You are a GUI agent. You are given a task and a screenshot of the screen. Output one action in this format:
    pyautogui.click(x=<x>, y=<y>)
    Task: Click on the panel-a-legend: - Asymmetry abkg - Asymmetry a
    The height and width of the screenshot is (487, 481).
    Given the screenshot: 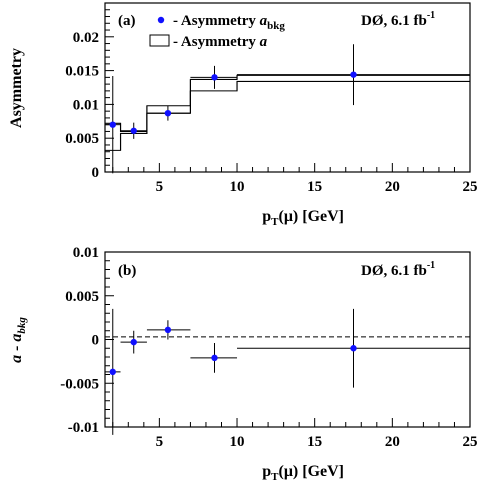 What is the action you would take?
    pyautogui.click(x=217, y=31)
    